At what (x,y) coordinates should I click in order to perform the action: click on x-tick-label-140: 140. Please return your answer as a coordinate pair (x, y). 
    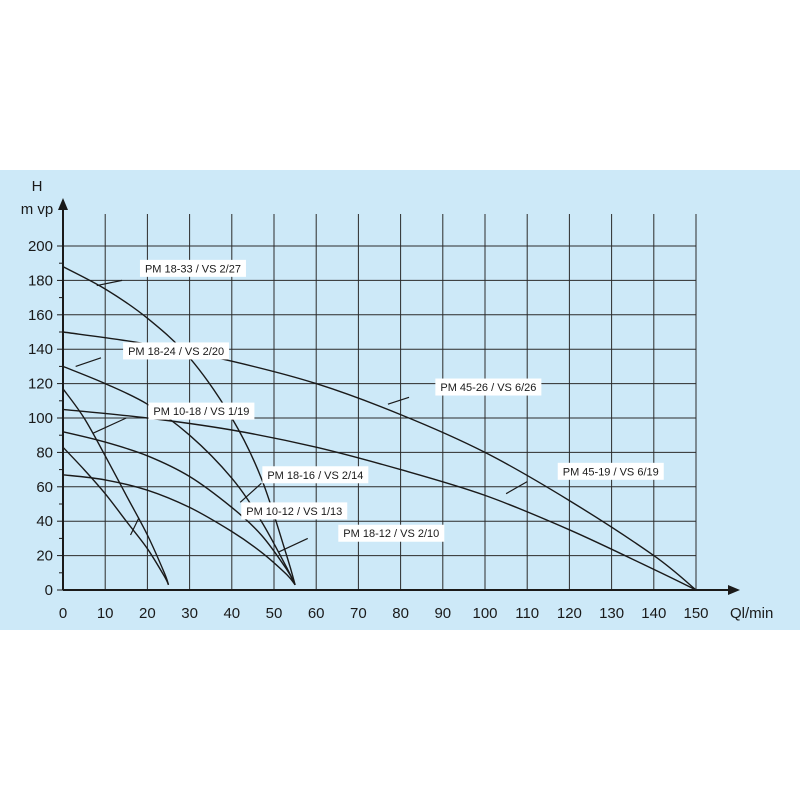
    Looking at the image, I should click on (653, 613).